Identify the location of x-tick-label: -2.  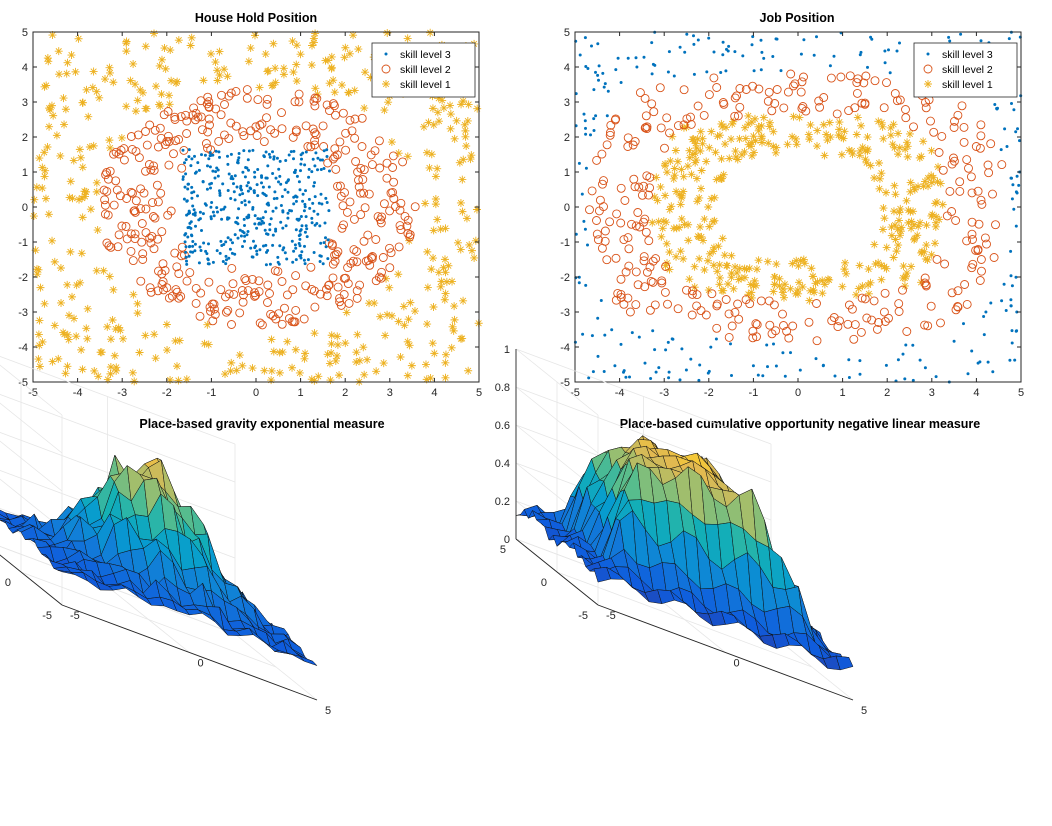
(709, 393).